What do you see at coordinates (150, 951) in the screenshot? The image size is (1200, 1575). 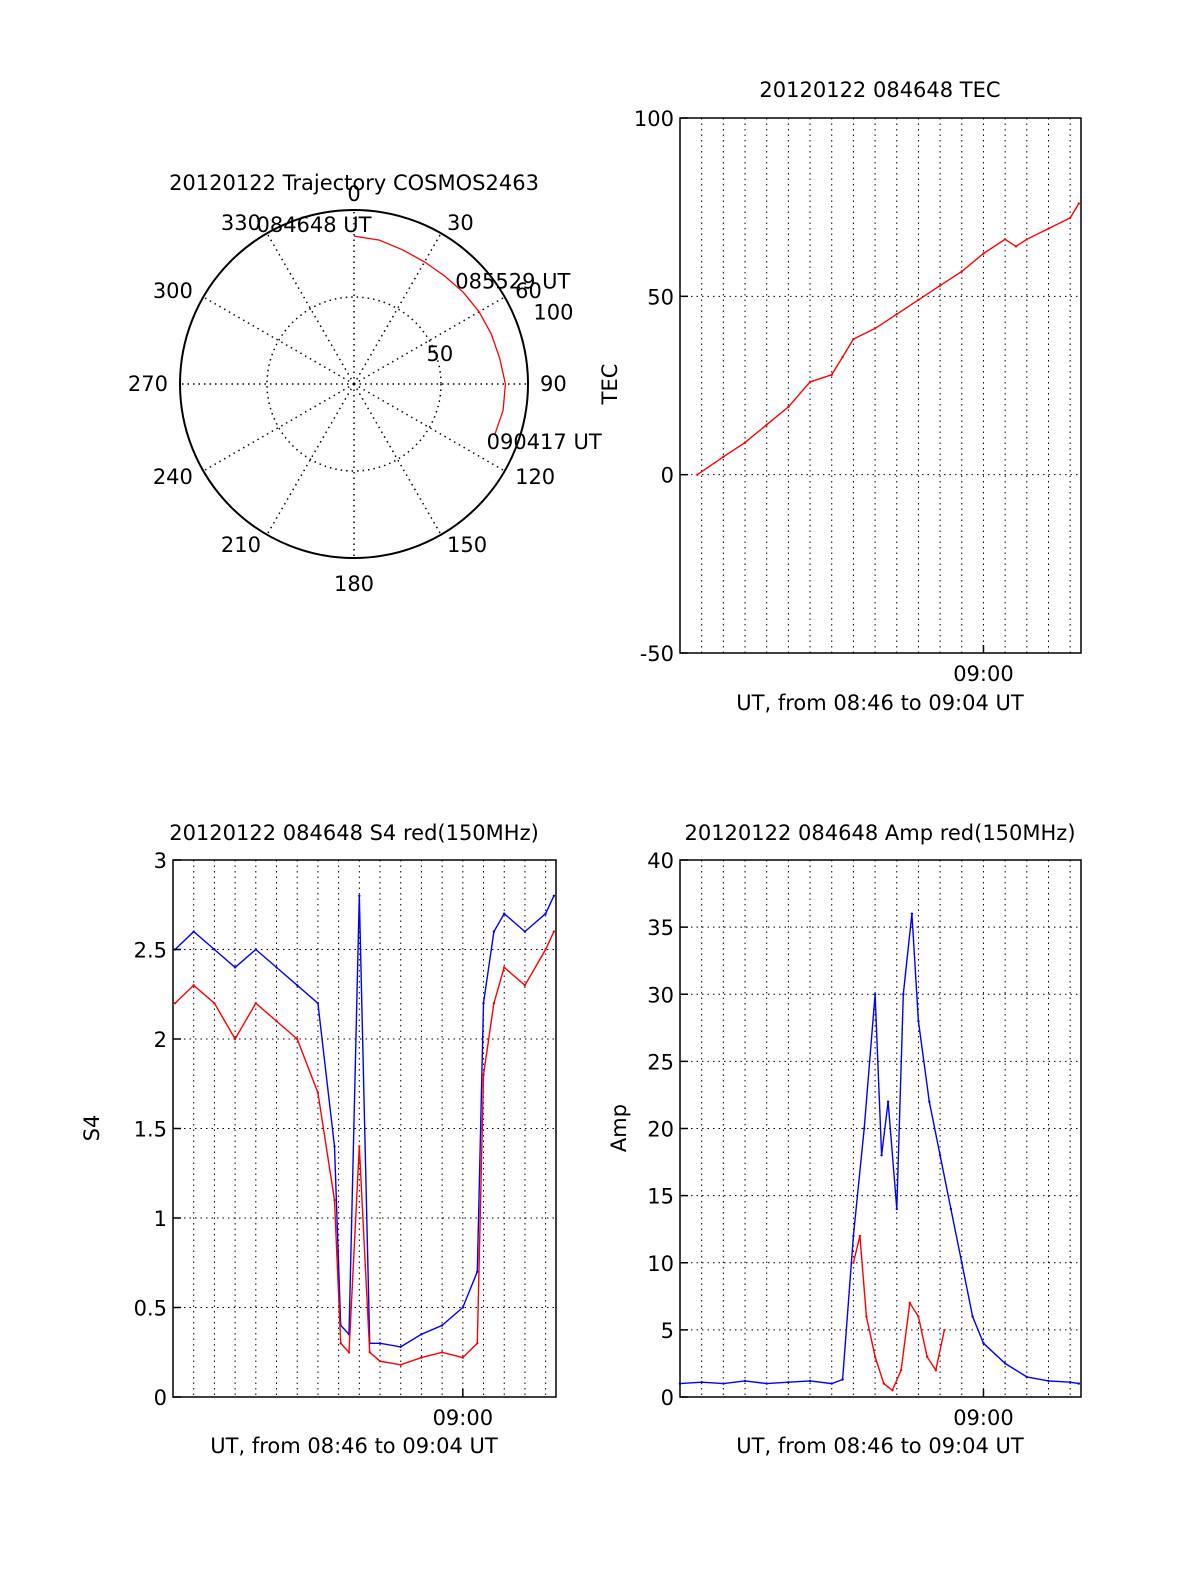 I see `y-tick-label: 2.5` at bounding box center [150, 951].